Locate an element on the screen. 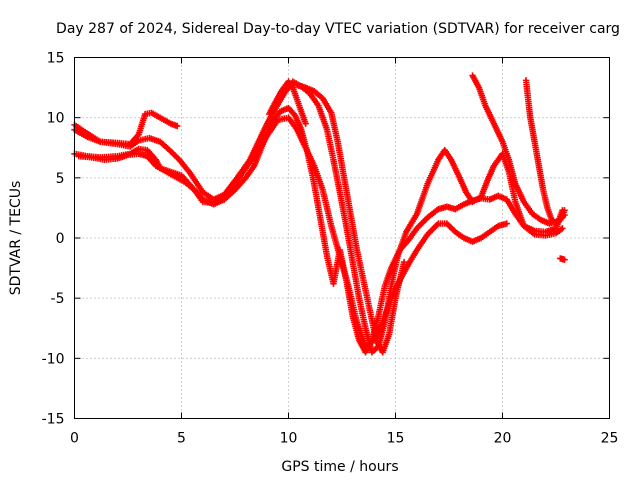 The width and height of the screenshot is (640, 480). y-tick-label: -10 is located at coordinates (53, 359).